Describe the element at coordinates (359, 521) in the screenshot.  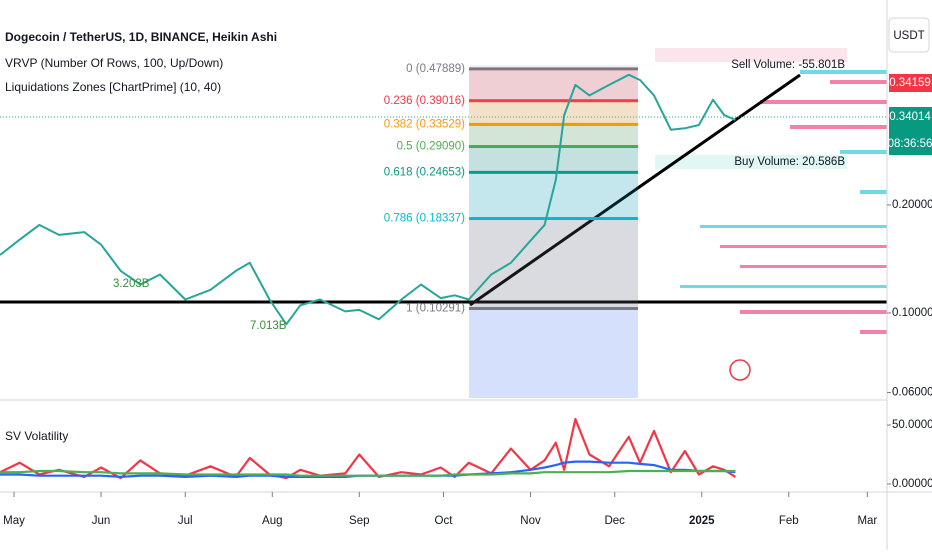
I see `x-tick-label: Sep` at that location.